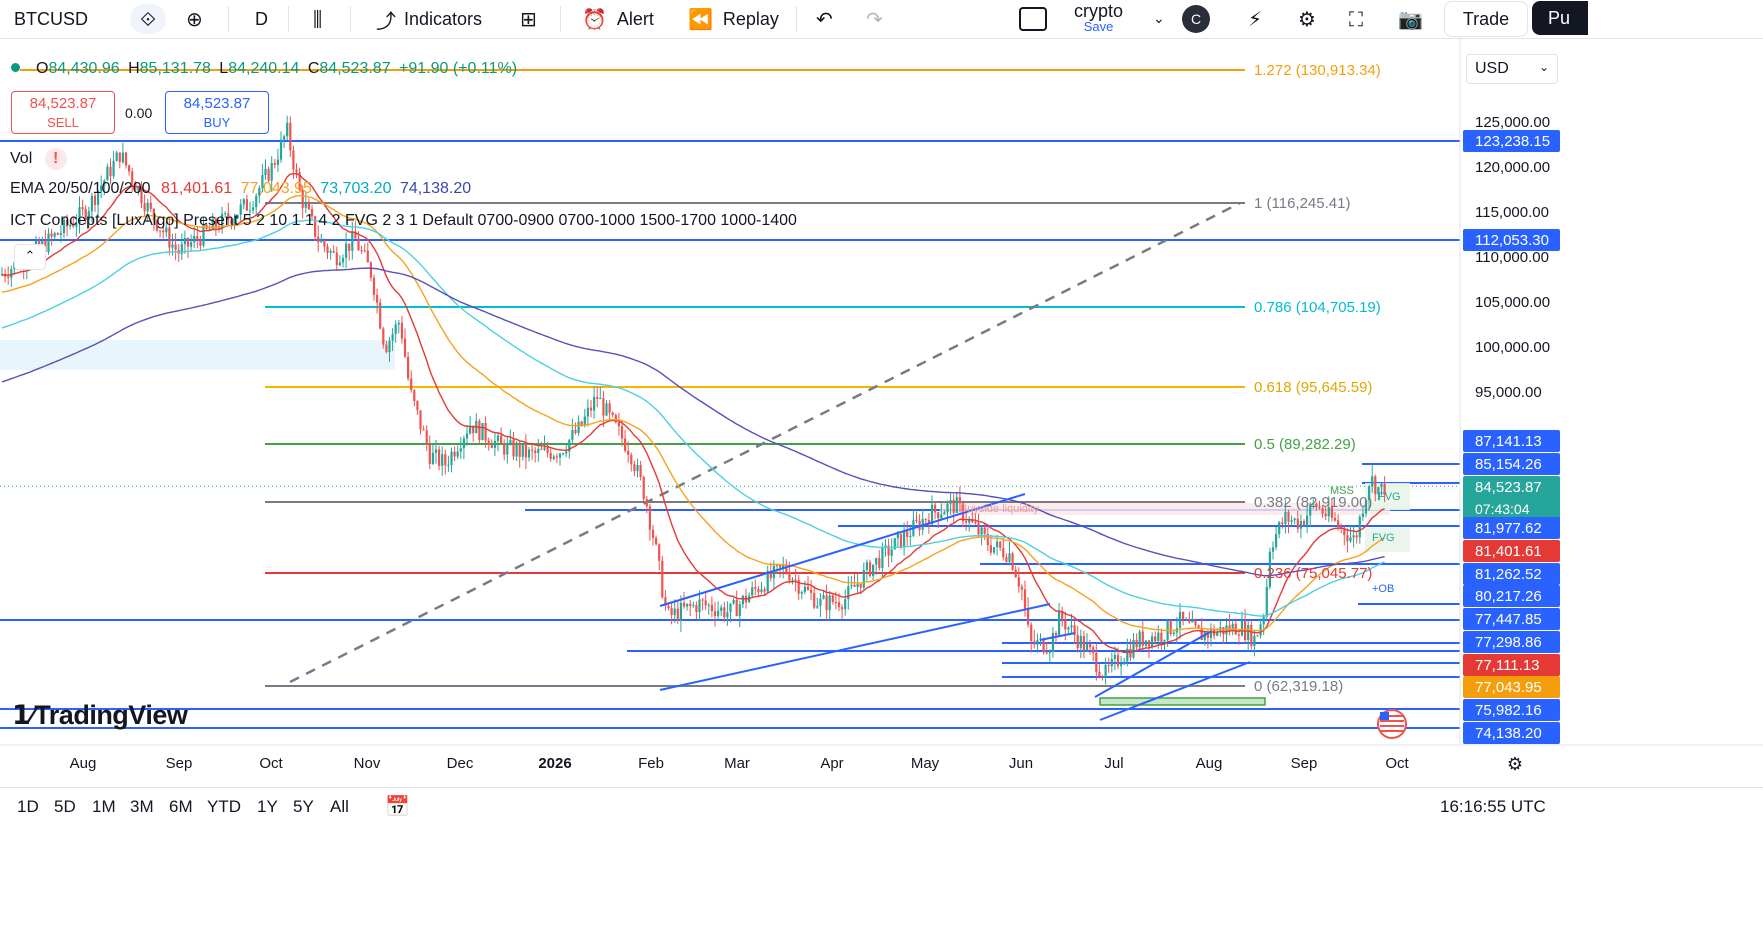 This screenshot has height=929, width=1763. What do you see at coordinates (429, 19) in the screenshot?
I see `indicators-button: ⤴ Indicators` at bounding box center [429, 19].